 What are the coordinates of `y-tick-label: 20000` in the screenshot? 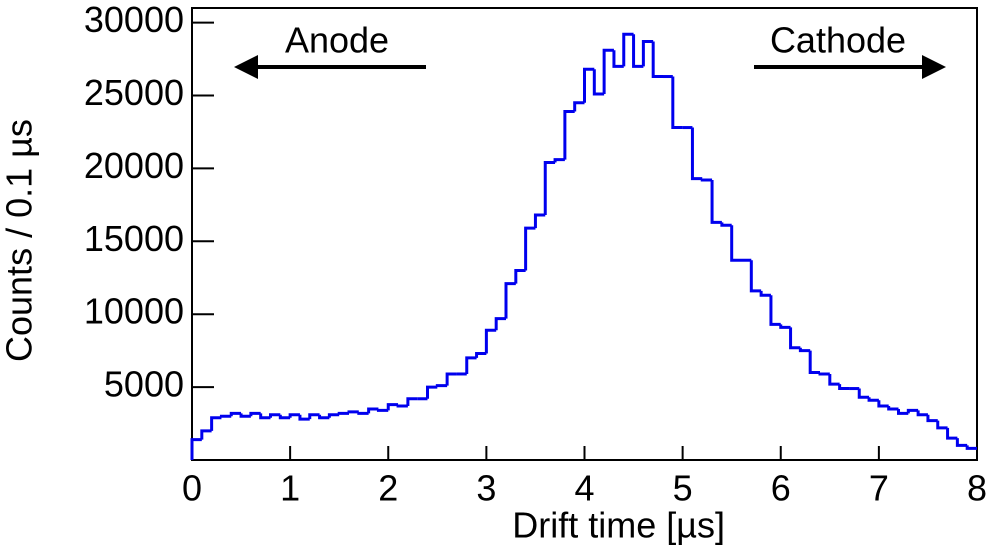 It's located at (134, 165).